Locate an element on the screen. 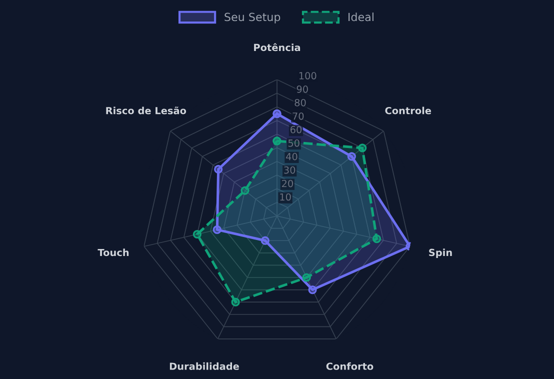 The width and height of the screenshot is (554, 379). y-tick-label: 20 is located at coordinates (287, 184).